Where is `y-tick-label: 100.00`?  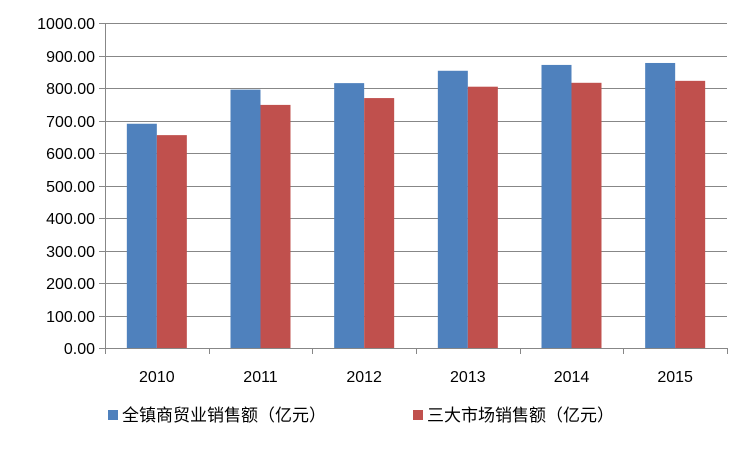
y-tick-label: 100.00 is located at coordinates (70, 317).